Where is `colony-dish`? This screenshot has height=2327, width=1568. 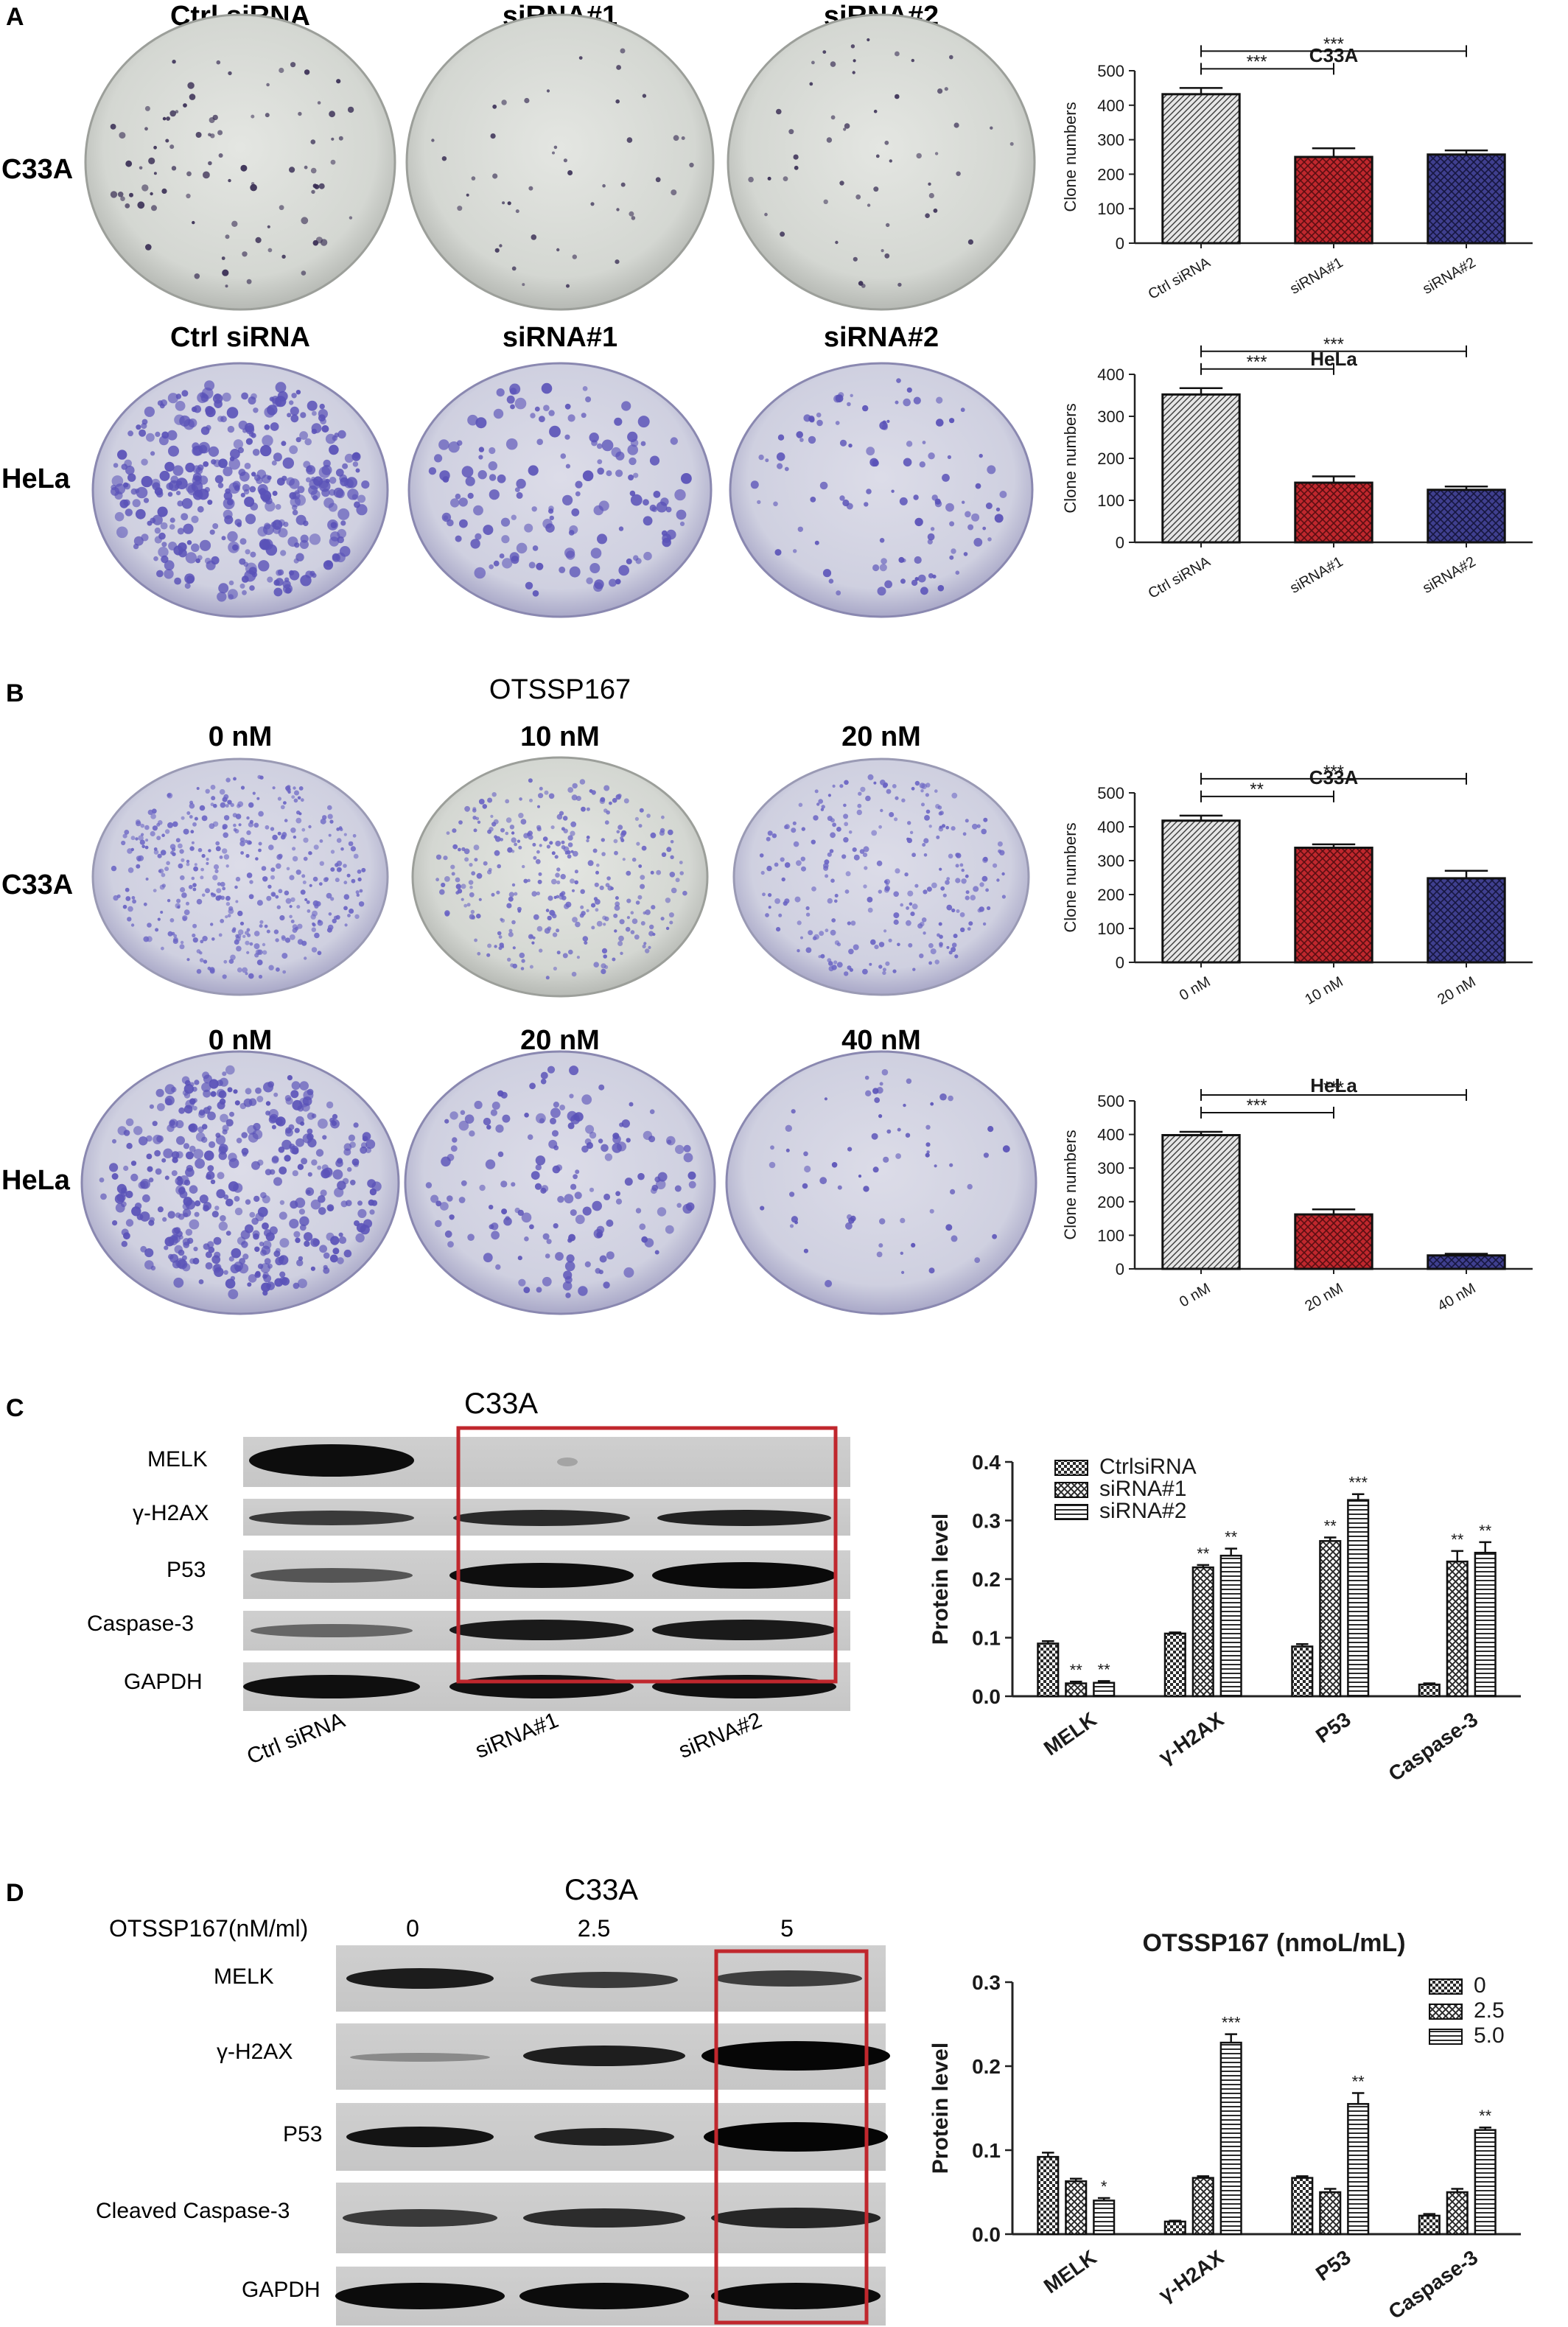 colony-dish is located at coordinates (560, 1182).